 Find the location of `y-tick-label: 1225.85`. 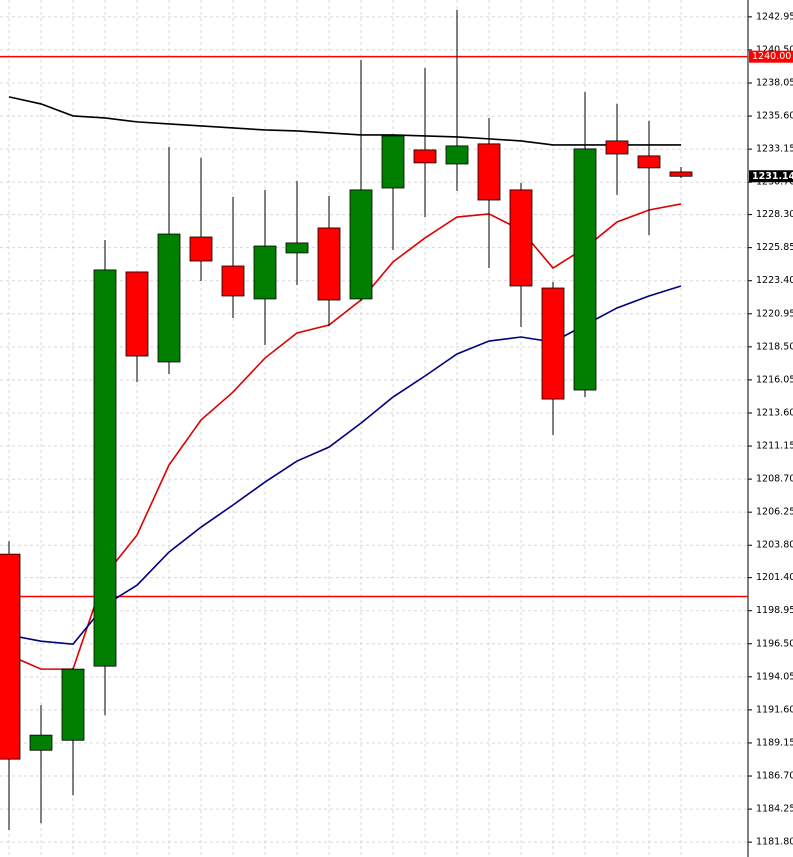

y-tick-label: 1225.85 is located at coordinates (774, 247).